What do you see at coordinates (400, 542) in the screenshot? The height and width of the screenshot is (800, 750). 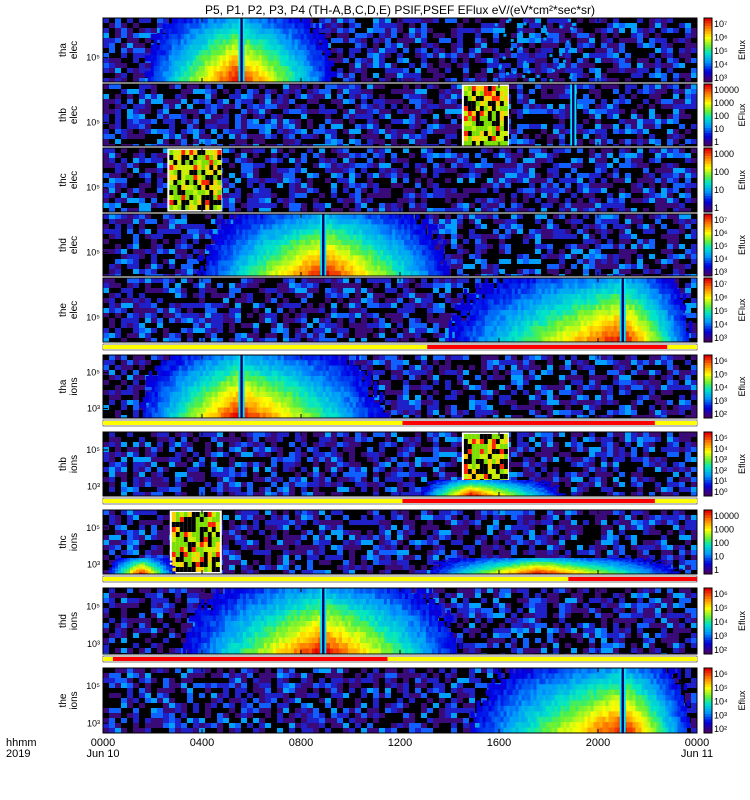 I see `spectrogram-thc-ions` at bounding box center [400, 542].